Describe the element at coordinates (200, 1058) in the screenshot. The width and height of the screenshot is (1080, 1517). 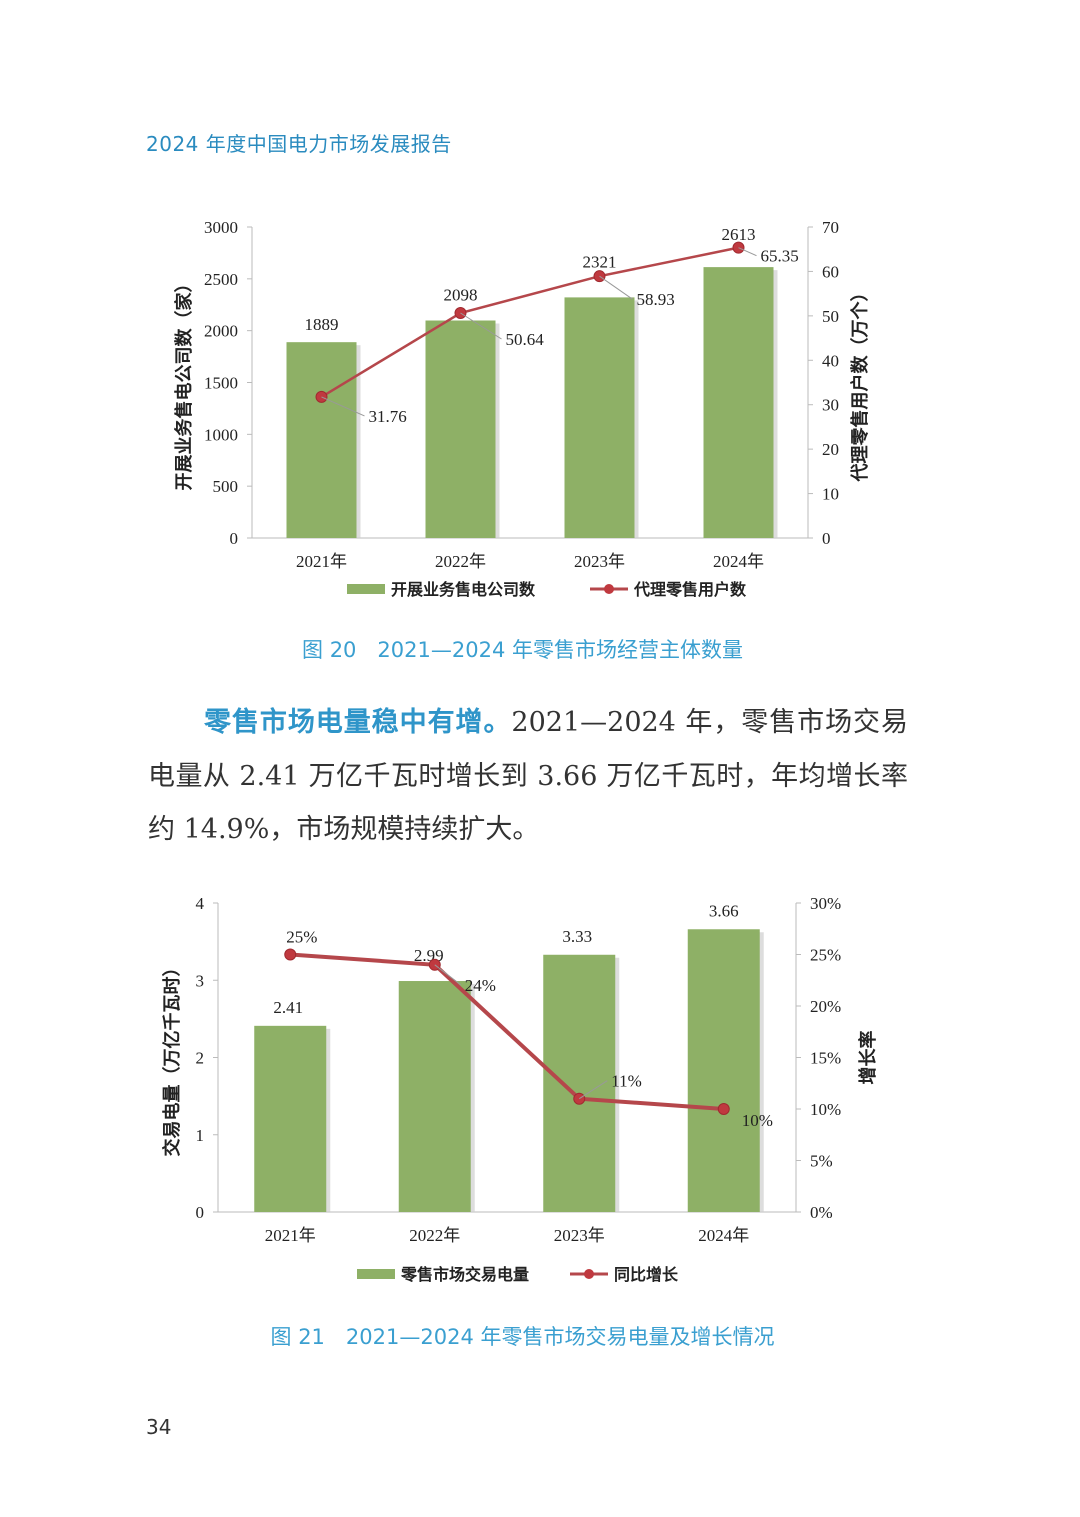
I see `left-tick-label: 2` at that location.